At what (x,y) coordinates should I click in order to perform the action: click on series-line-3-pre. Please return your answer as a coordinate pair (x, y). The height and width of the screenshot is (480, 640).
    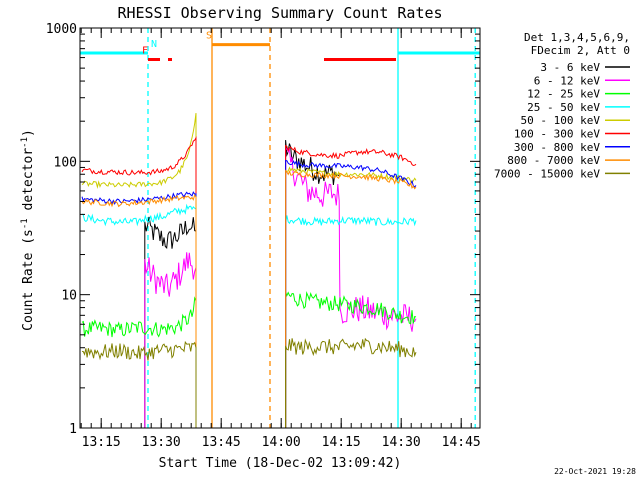
    Looking at the image, I should click on (139, 315).